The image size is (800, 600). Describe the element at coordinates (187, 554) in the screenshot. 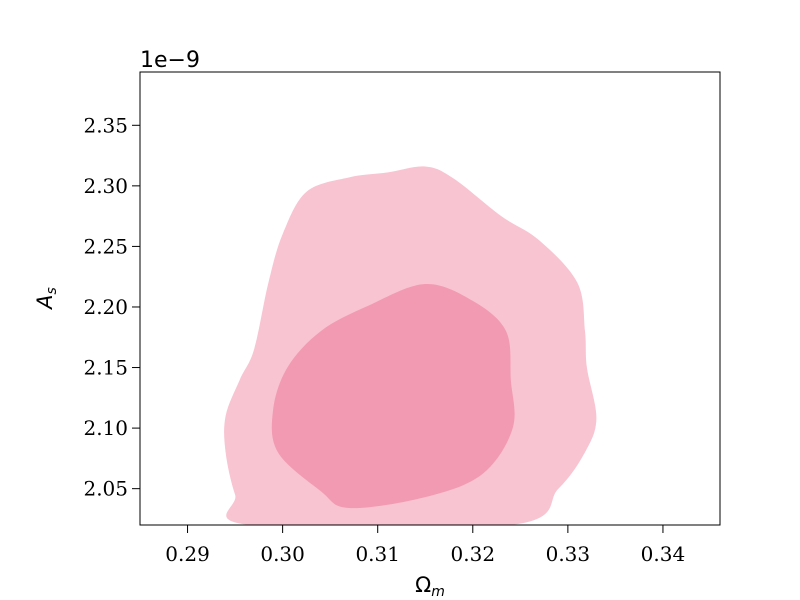

I see `x-tick-label: 0.29` at that location.